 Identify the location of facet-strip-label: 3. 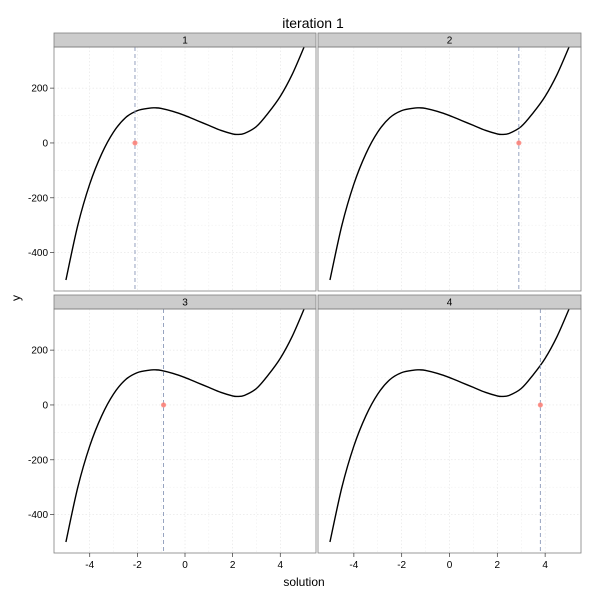
(185, 303).